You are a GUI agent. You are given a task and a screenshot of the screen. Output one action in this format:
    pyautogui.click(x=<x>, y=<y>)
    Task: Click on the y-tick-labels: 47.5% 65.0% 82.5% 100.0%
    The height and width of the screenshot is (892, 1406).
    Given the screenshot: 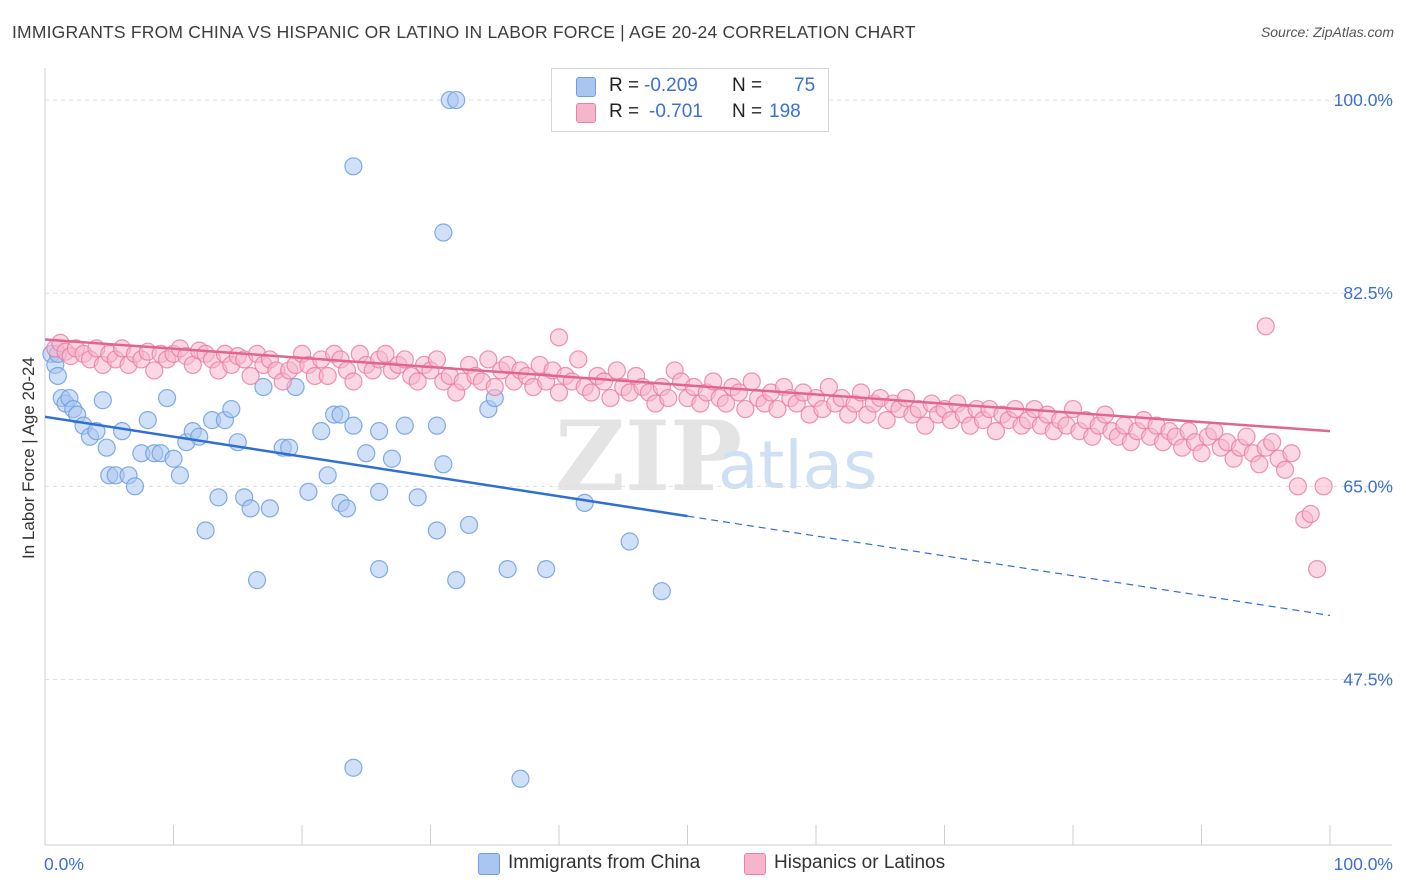 What is the action you would take?
    pyautogui.click(x=1363, y=389)
    